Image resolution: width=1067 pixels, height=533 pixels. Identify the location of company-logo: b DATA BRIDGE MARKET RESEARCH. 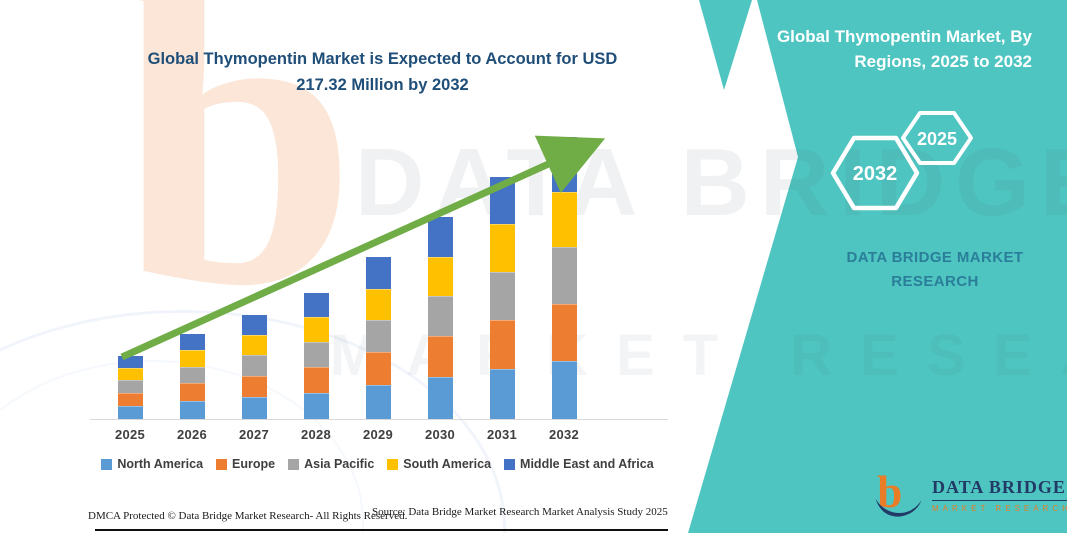
(969, 495).